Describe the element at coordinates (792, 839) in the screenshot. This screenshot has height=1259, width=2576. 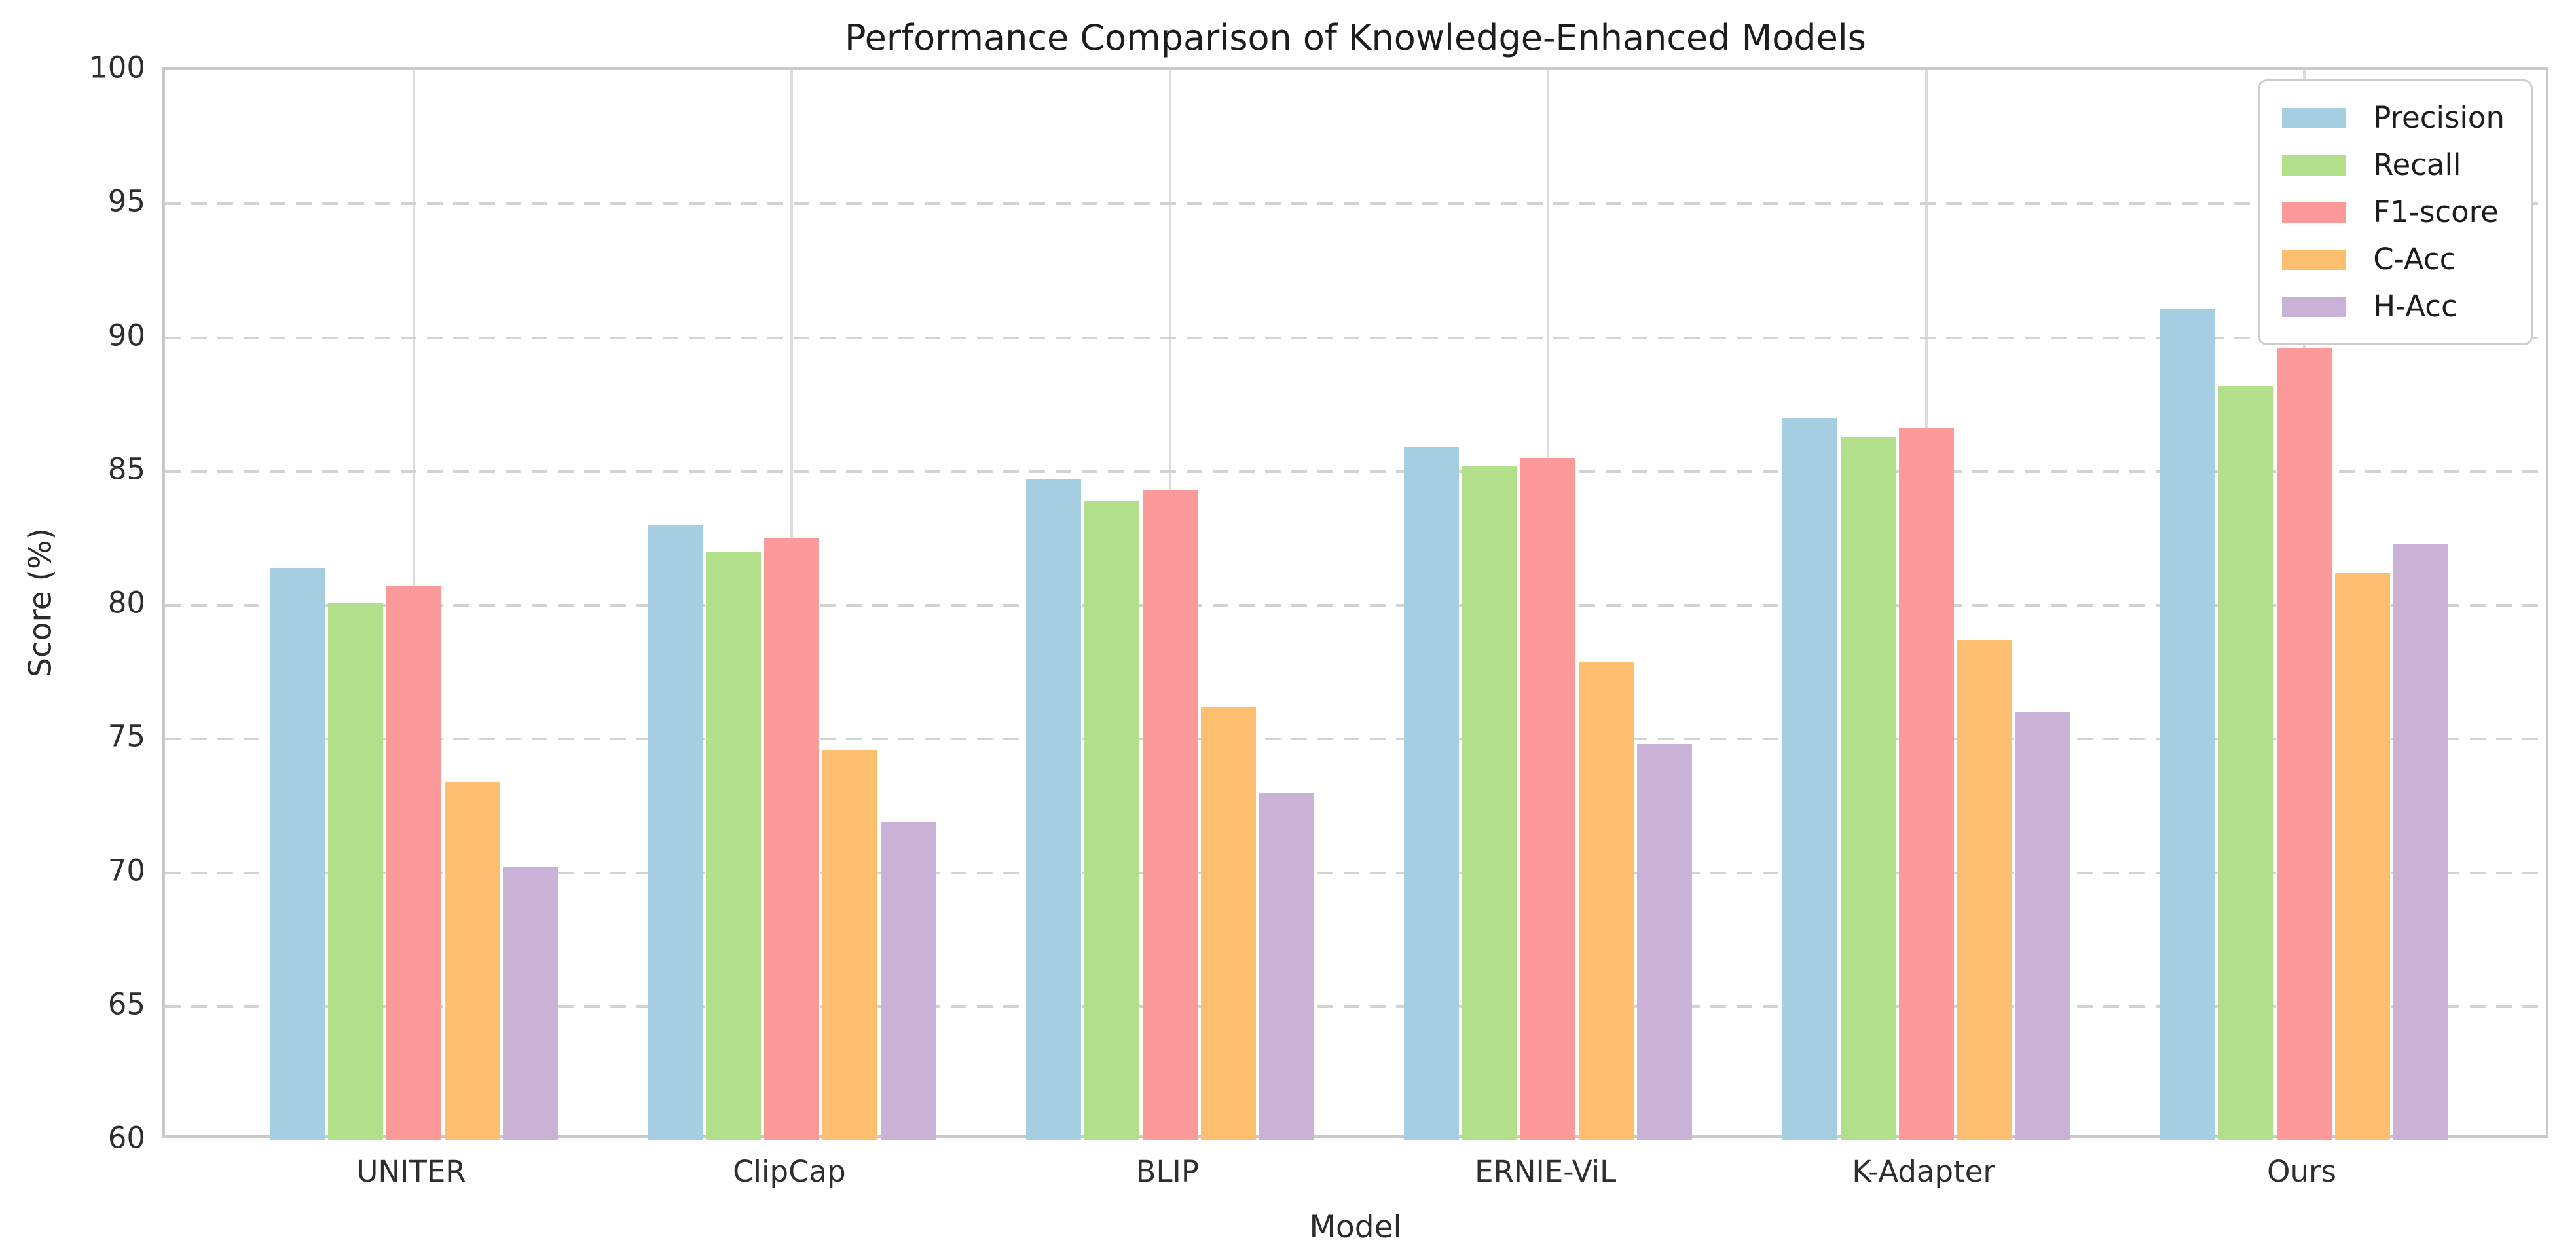
I see `bar-f1-score-clipcap` at that location.